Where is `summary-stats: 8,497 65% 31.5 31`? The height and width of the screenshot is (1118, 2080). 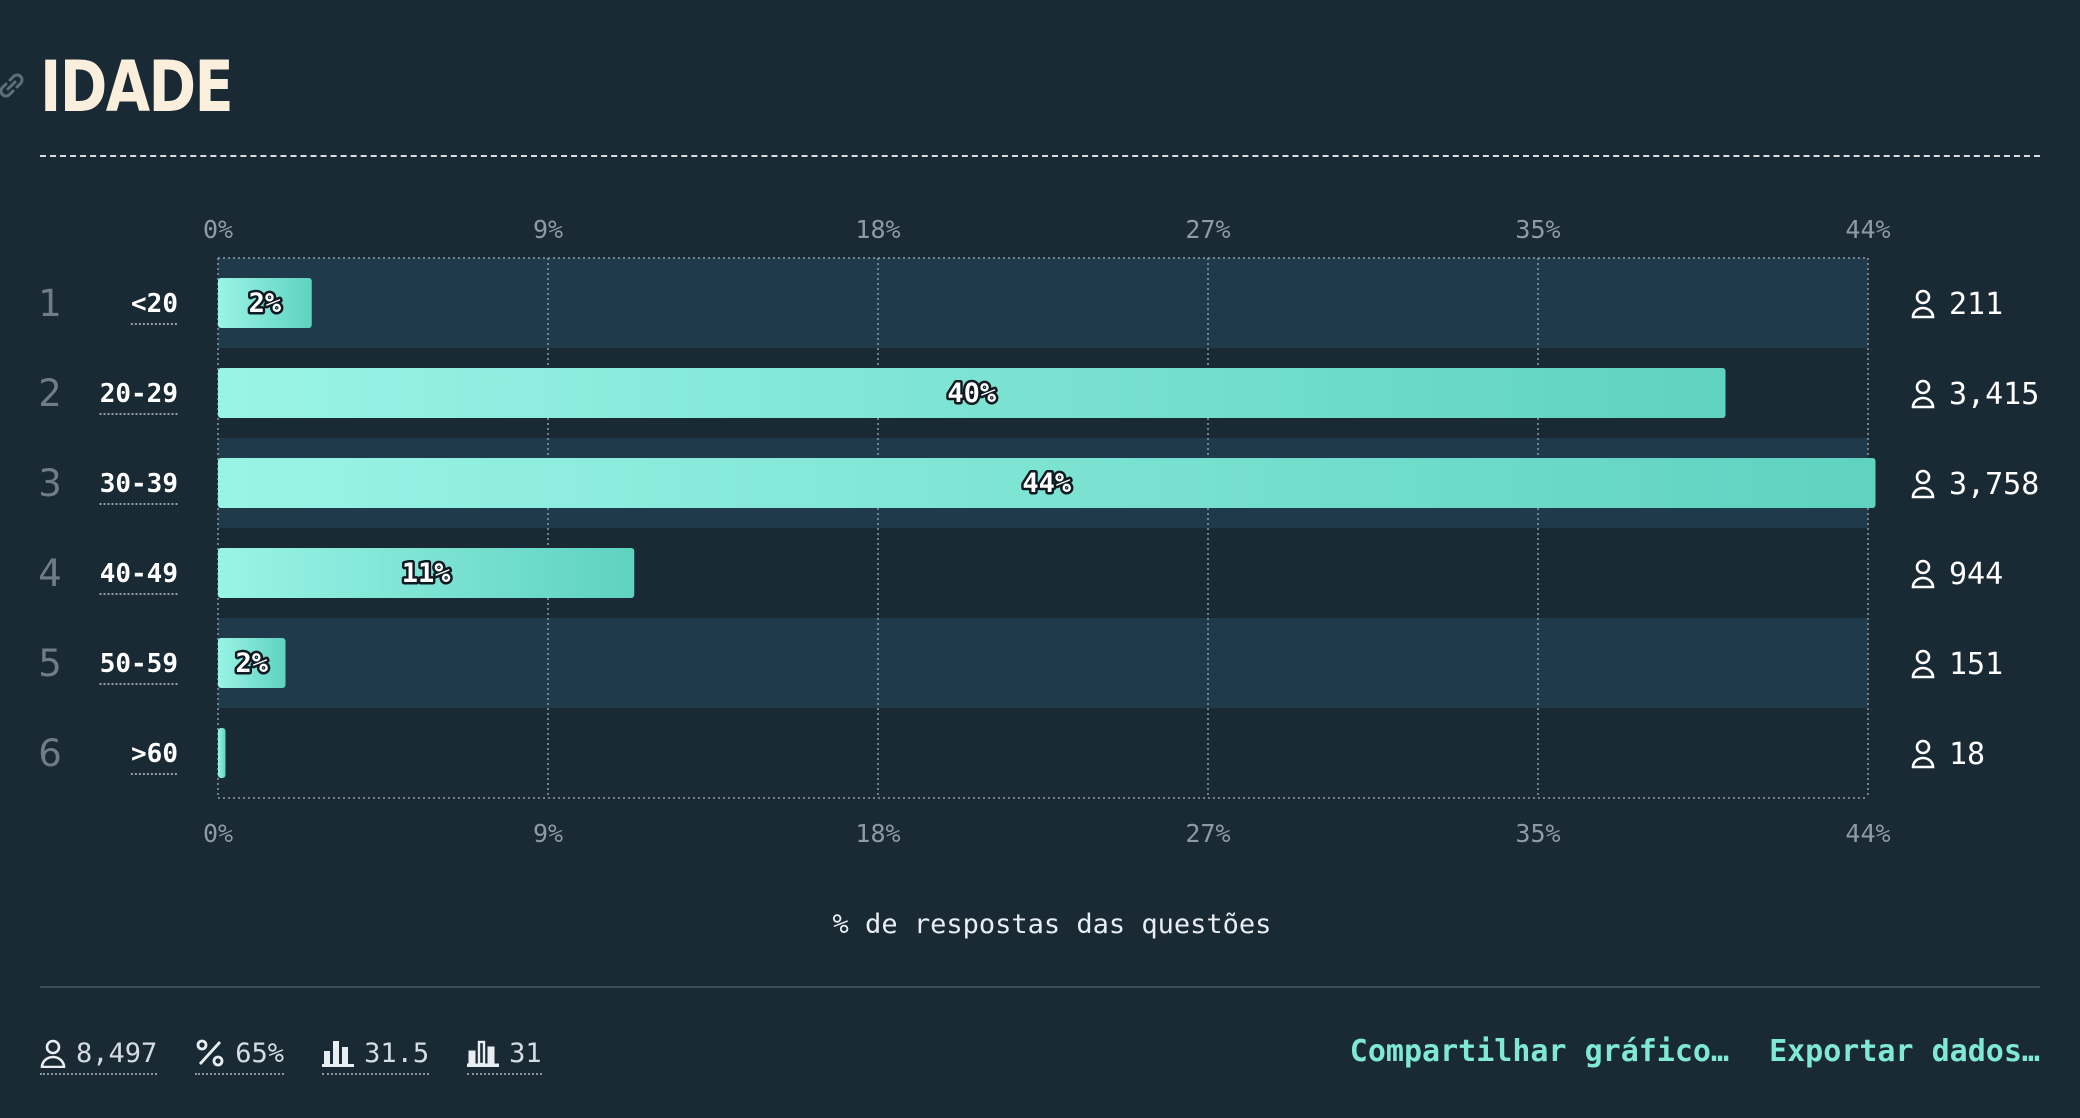
summary-stats: 8,497 65% 31.5 31 is located at coordinates (291, 1056).